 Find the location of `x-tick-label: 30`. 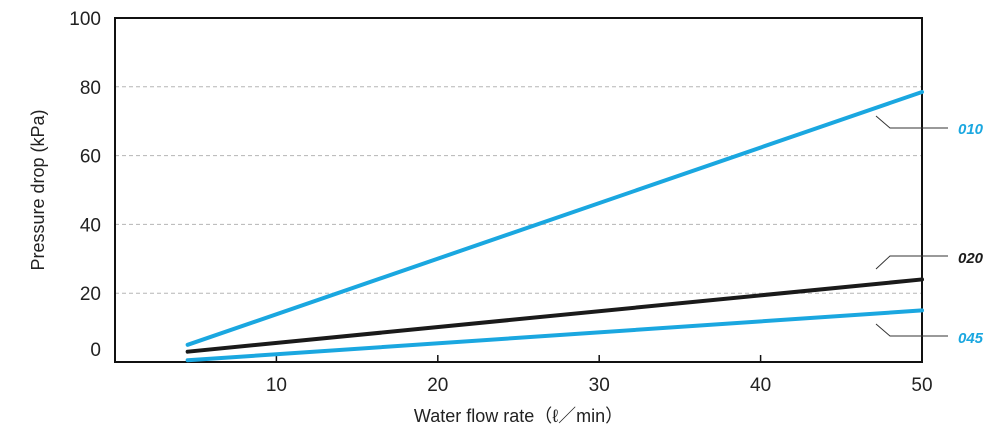

x-tick-label: 30 is located at coordinates (599, 385).